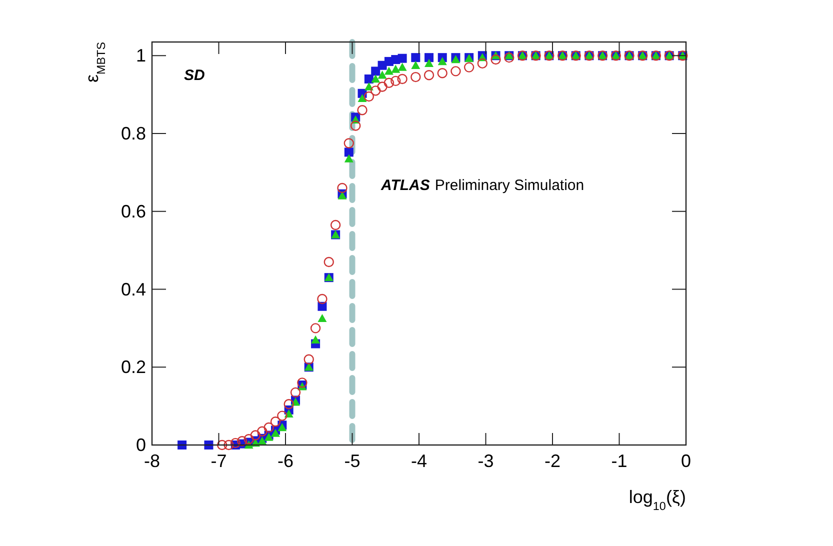 This screenshot has height=546, width=833. I want to click on y-tick-label: 0.2, so click(133, 367).